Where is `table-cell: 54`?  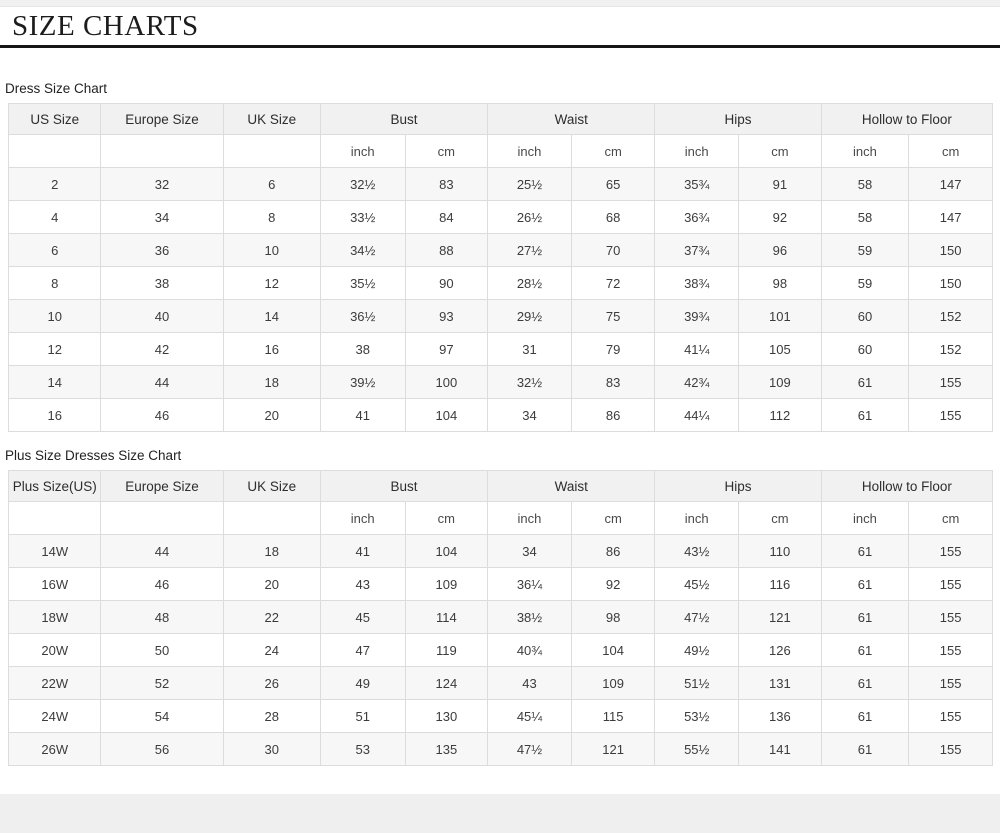 table-cell: 54 is located at coordinates (162, 716).